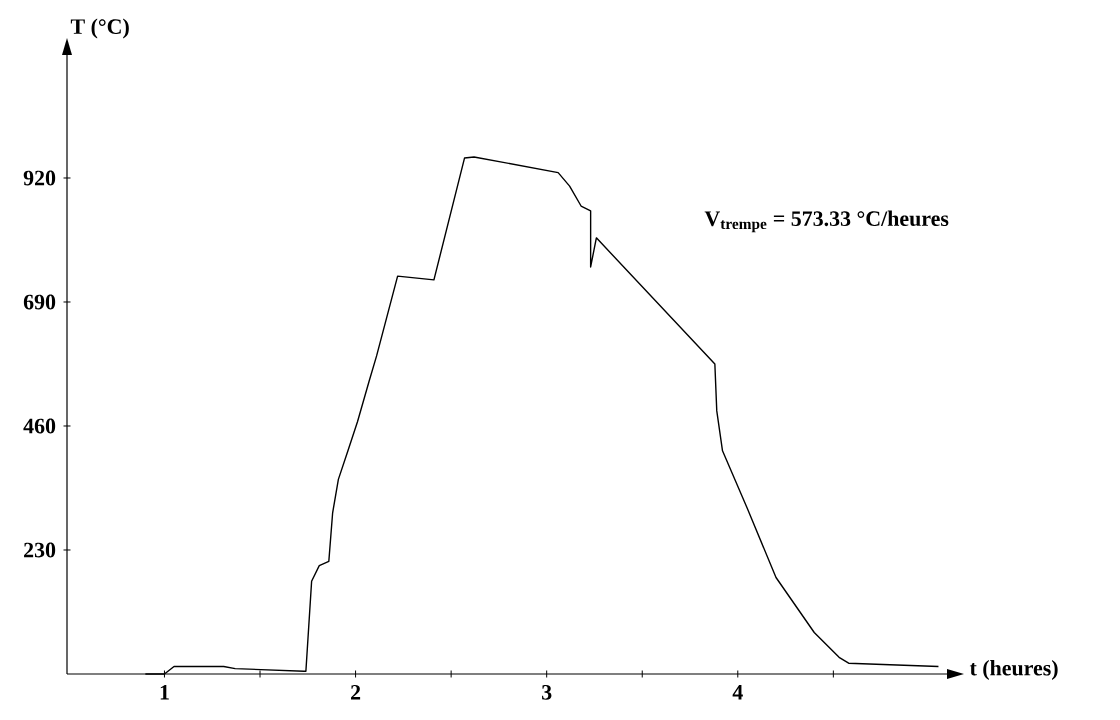  I want to click on x-tick-label: 3, so click(547, 692).